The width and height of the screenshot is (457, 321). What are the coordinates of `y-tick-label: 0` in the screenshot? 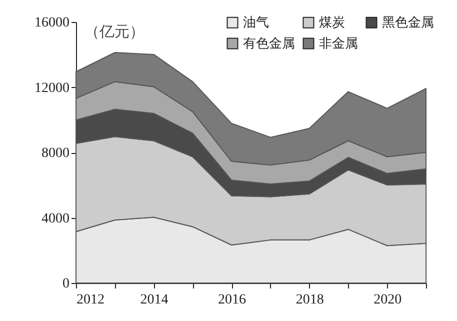 It's located at (66, 284).